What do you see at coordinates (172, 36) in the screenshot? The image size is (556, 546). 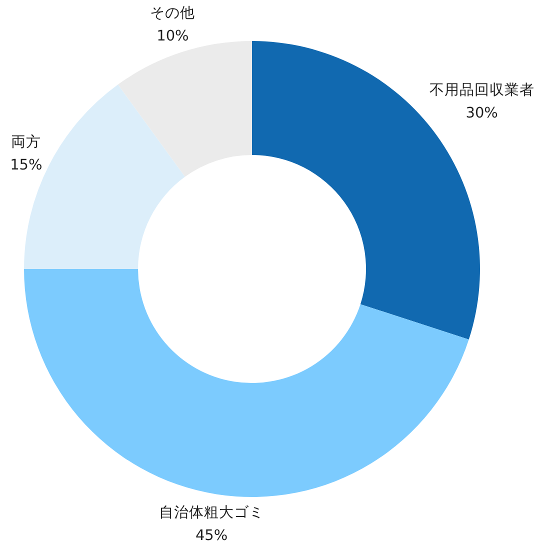 I see `data-label: 10%` at bounding box center [172, 36].